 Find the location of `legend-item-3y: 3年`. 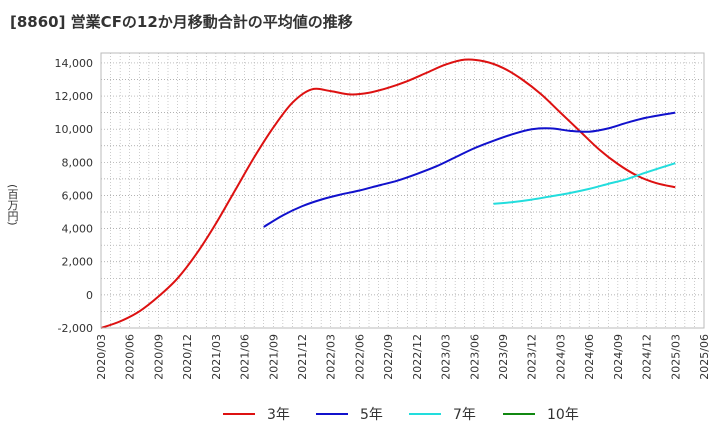

legend-item-3y: 3年 is located at coordinates (256, 414).